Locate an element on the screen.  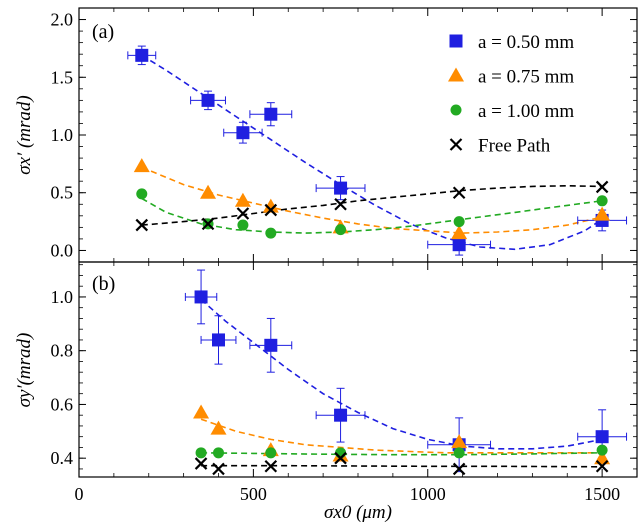
fit-line-circle is located at coordinates (402, 454).